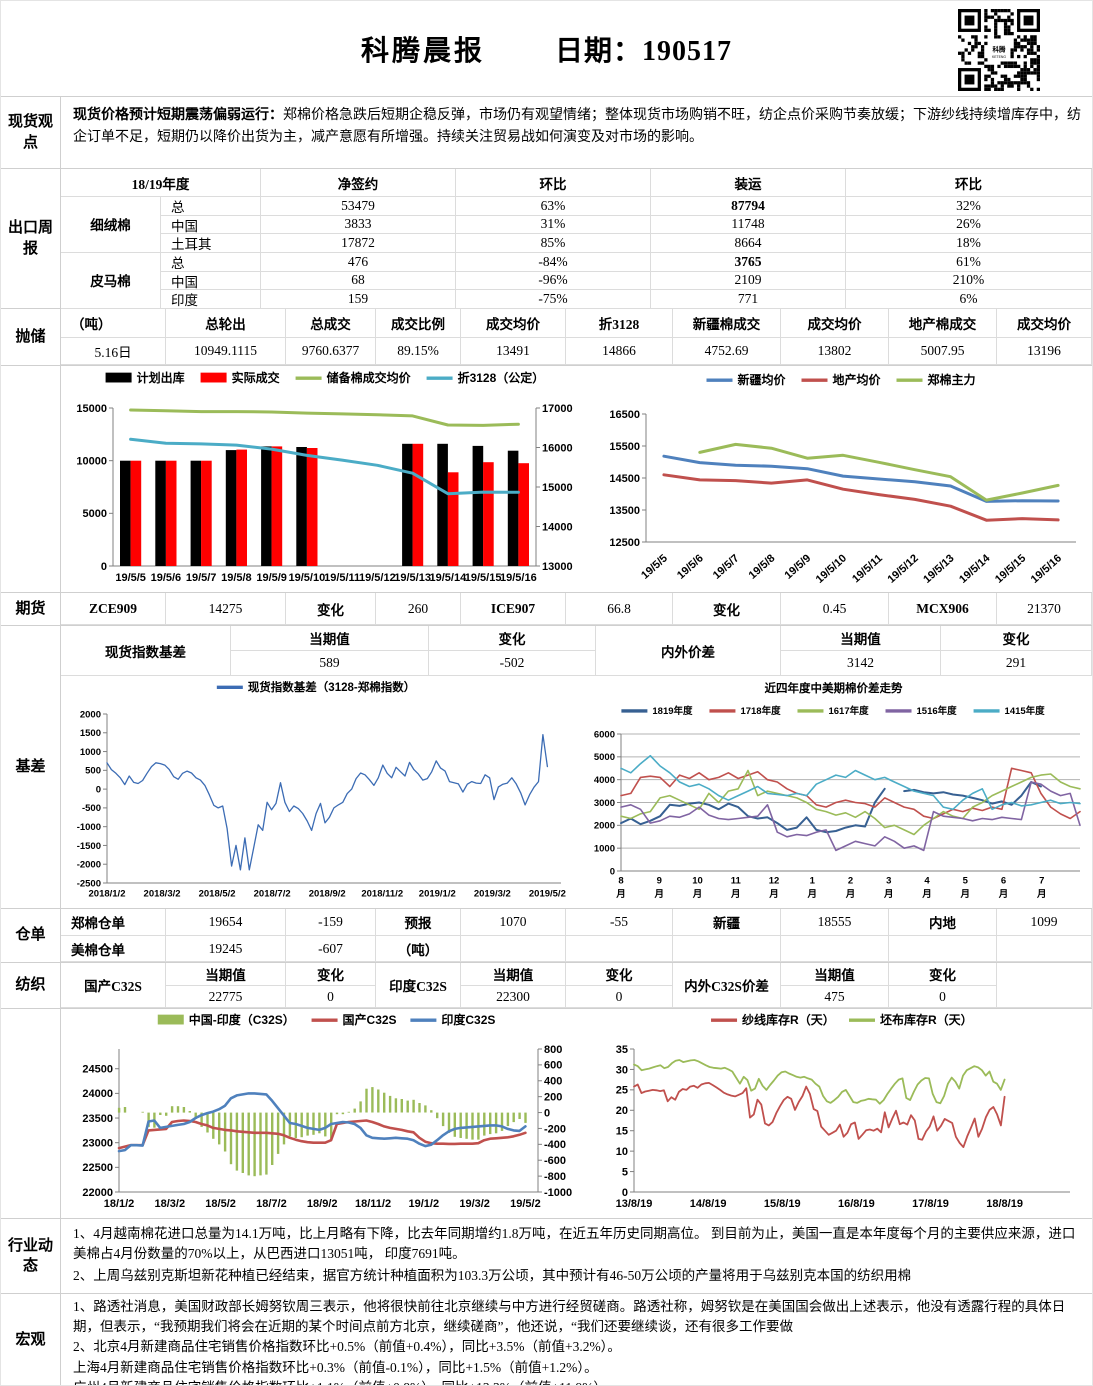 The width and height of the screenshot is (1093, 1386). Describe the element at coordinates (483, 578) in the screenshot. I see `svg-text: 19/5/15` at that location.